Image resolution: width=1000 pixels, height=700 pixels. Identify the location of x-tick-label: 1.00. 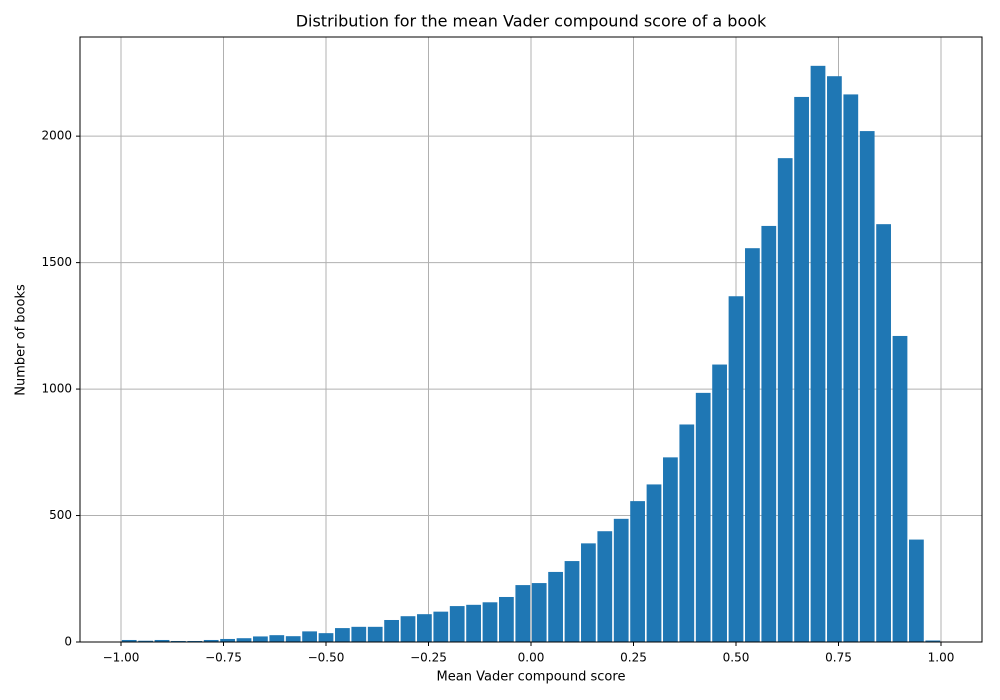
(941, 658).